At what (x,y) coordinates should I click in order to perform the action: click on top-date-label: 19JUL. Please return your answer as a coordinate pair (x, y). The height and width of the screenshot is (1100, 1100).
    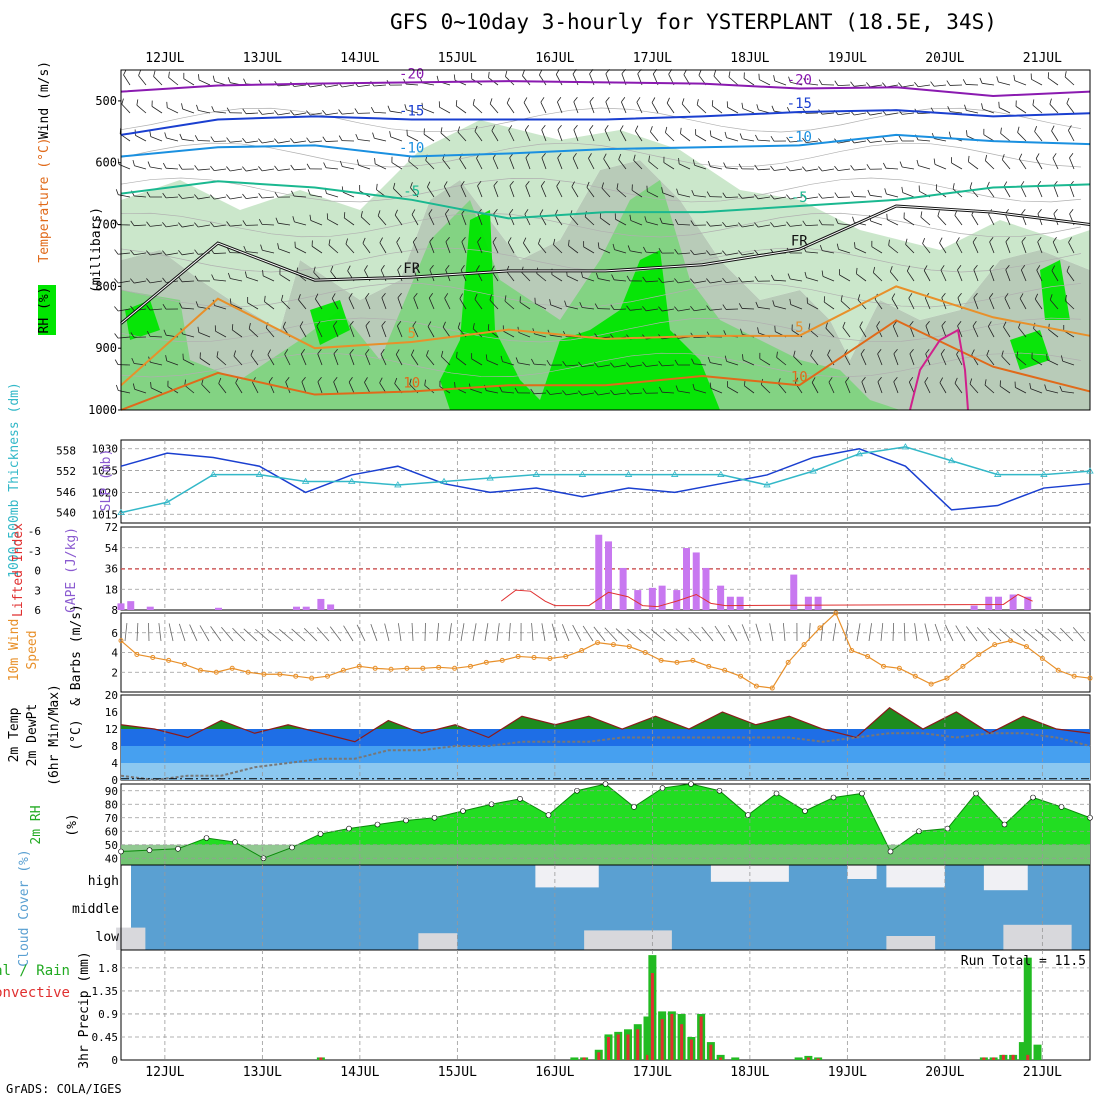
    Looking at the image, I should click on (847, 58).